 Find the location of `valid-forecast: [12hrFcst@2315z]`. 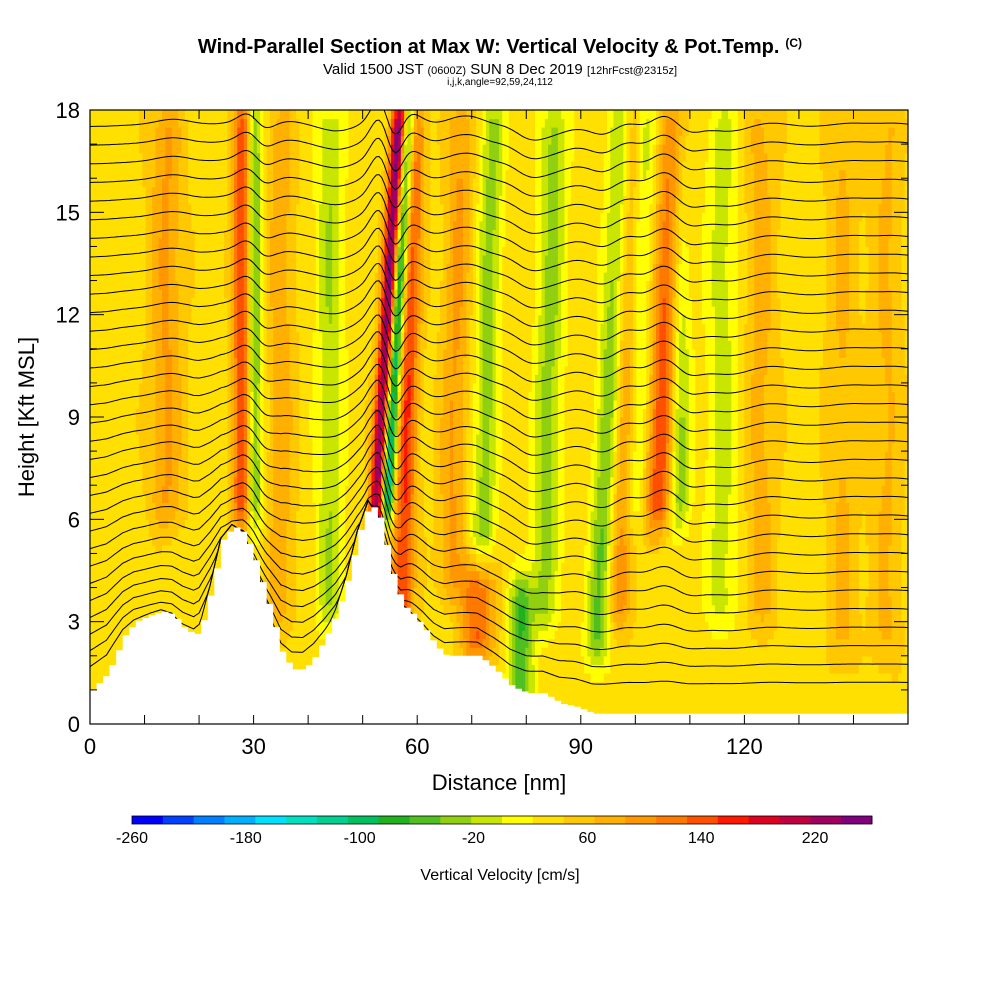

valid-forecast: [12hrFcst@2315z] is located at coordinates (631, 71).